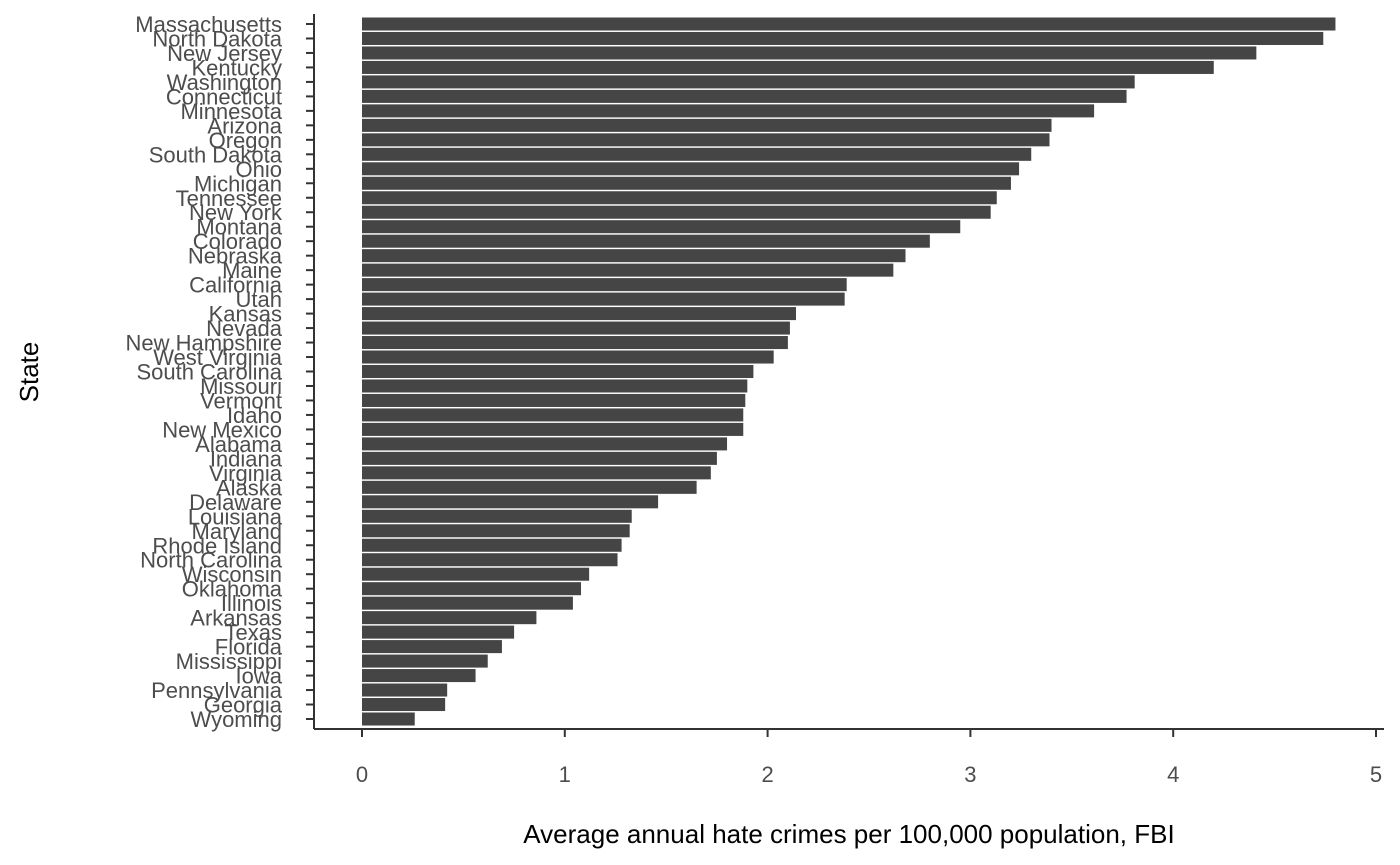 The image size is (1400, 865). I want to click on x-axis: 0 1 2 3 4 5, so click(849, 757).